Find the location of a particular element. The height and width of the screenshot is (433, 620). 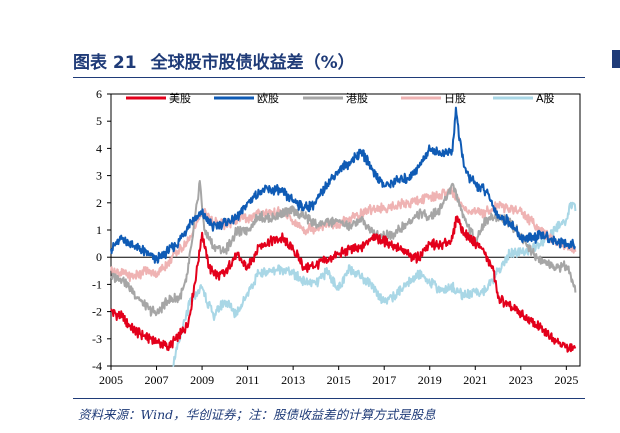

x-tick-label: 2021 is located at coordinates (475, 380).